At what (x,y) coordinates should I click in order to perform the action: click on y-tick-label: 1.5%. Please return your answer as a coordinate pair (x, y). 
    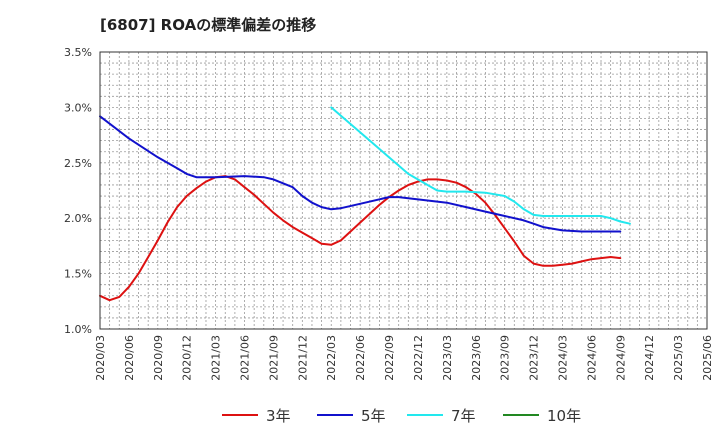
    Looking at the image, I should click on (78, 274).